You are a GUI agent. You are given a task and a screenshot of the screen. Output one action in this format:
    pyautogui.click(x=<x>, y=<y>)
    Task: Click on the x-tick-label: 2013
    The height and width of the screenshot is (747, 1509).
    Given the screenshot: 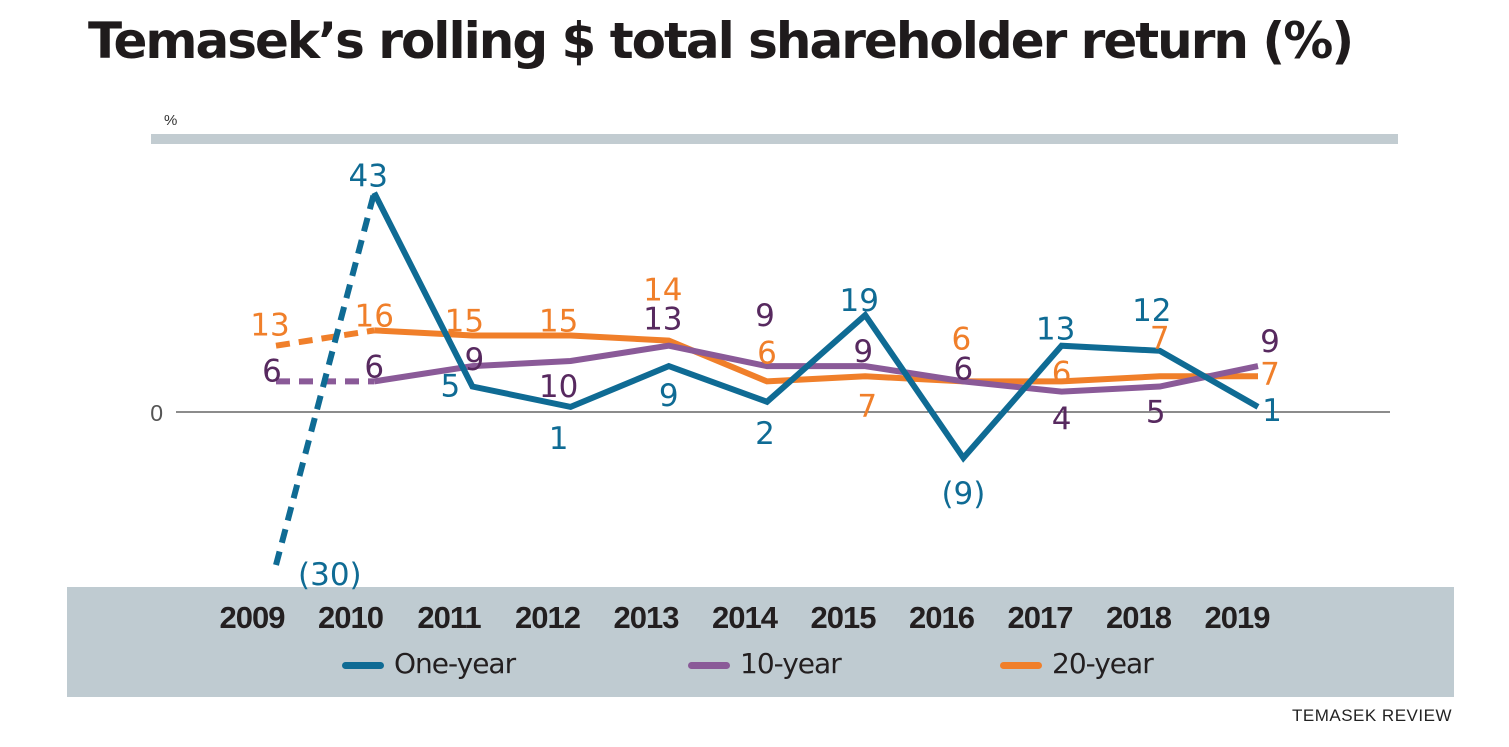 What is the action you would take?
    pyautogui.click(x=646, y=617)
    